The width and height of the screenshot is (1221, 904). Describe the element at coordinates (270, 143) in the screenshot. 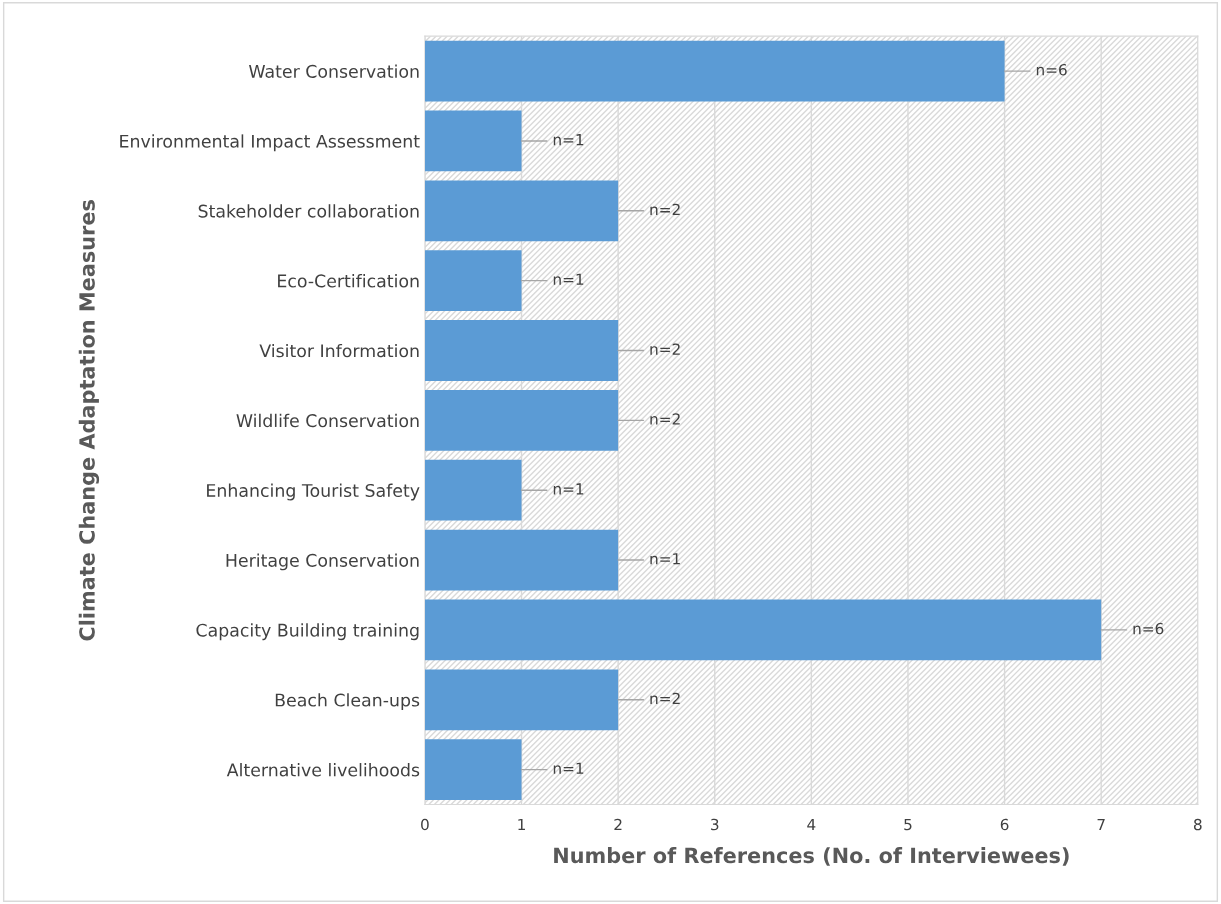

I see `y-tick-label: Environmental Impact Assessment` at that location.